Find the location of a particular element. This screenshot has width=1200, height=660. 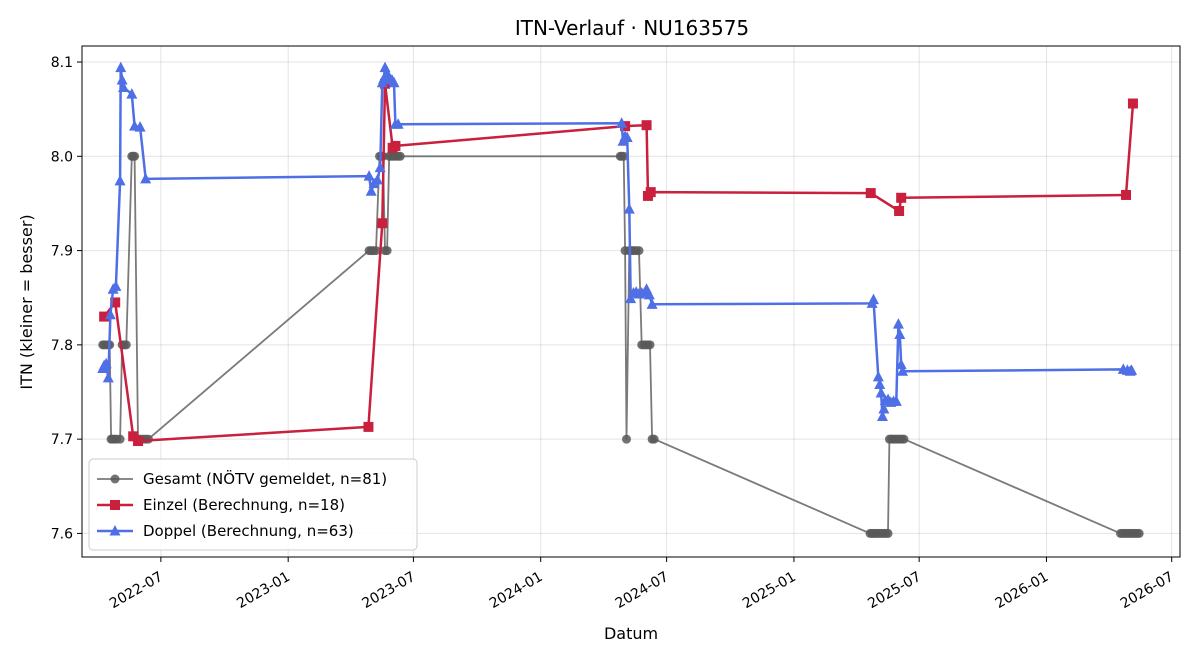

legend-item: Einzel (Berechnung, n=18) is located at coordinates (221, 505).